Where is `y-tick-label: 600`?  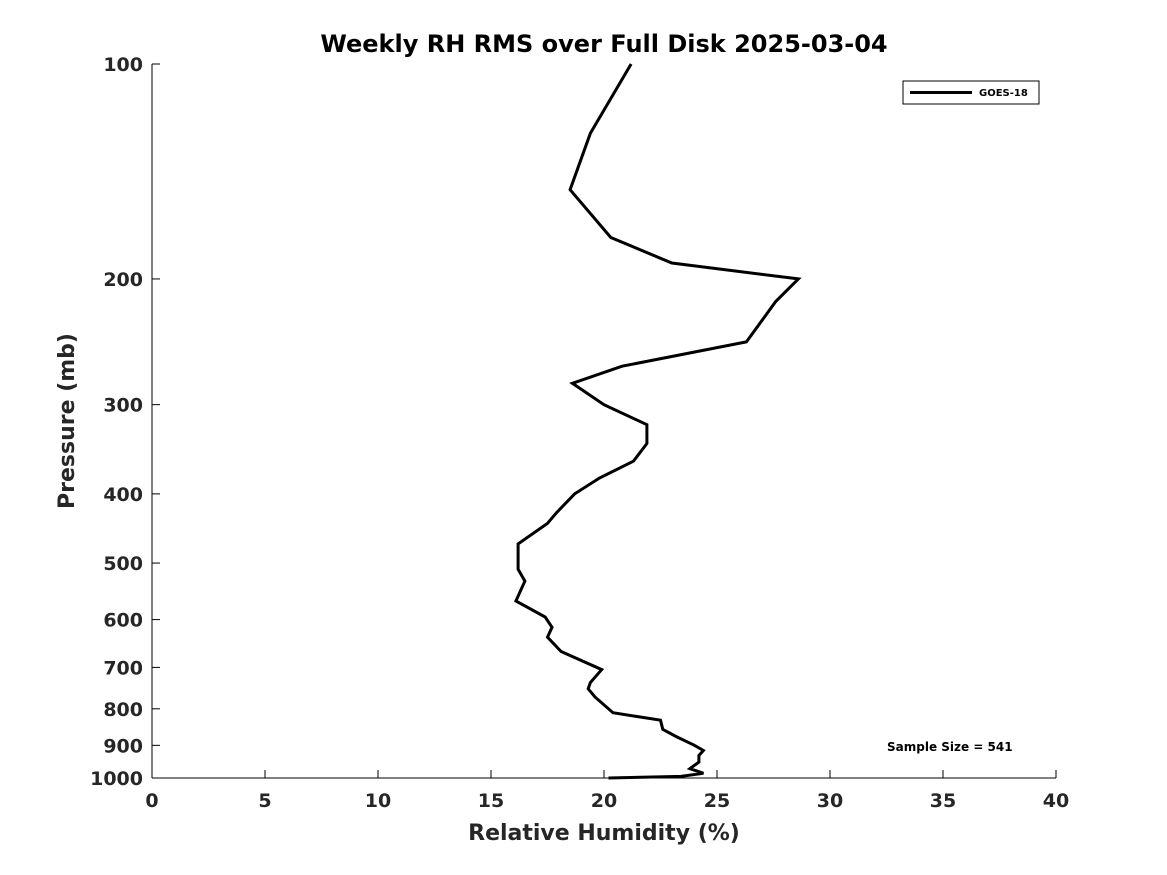
y-tick-label: 600 is located at coordinates (123, 621).